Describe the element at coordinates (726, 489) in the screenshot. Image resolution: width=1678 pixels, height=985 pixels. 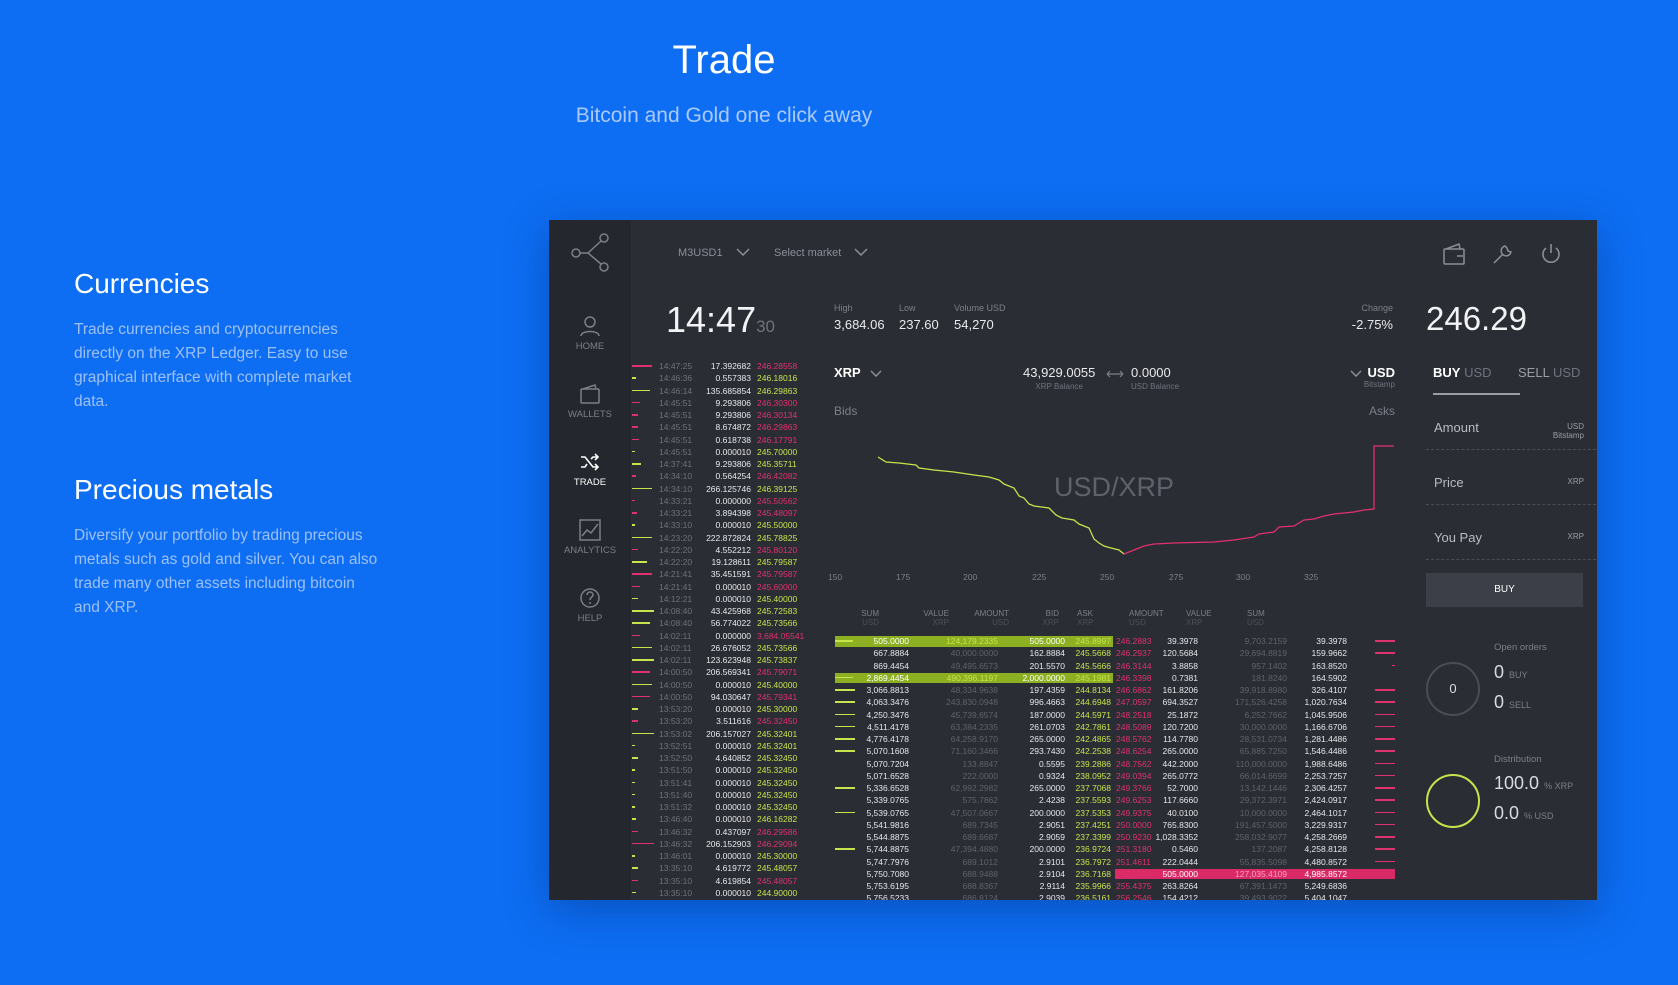
I see `trade-row: 14:34:10 266.125746 246.39125` at that location.